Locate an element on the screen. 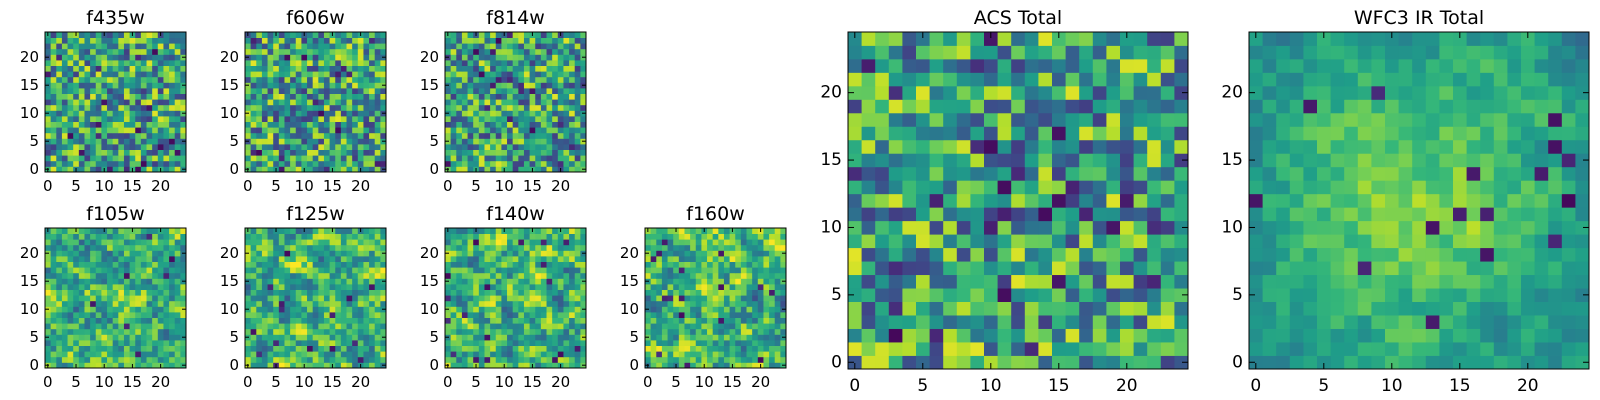  y-tick-label: 20 is located at coordinates (229, 57).